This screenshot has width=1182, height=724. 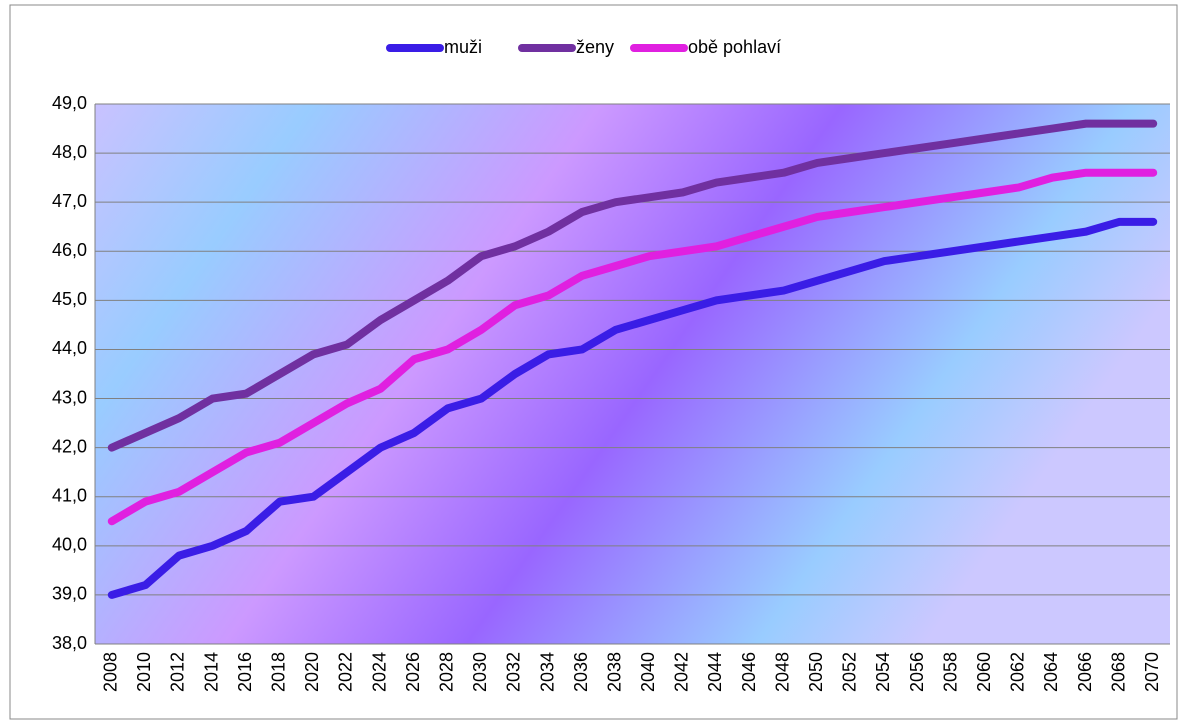 What do you see at coordinates (850, 672) in the screenshot?
I see `x-tick-label: 2052` at bounding box center [850, 672].